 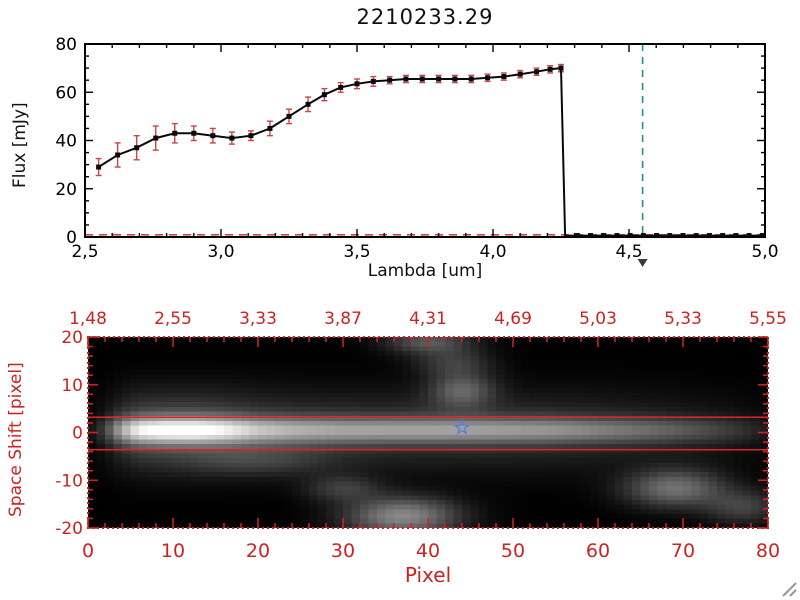 What do you see at coordinates (425, 271) in the screenshot?
I see `lambda-axis-label: Lambda [um]` at bounding box center [425, 271].